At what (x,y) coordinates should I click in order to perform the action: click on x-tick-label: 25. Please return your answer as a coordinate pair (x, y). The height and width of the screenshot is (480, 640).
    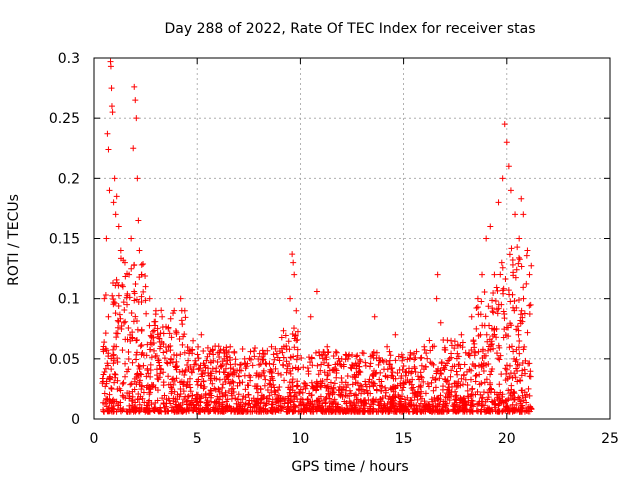
    Looking at the image, I should click on (610, 439).